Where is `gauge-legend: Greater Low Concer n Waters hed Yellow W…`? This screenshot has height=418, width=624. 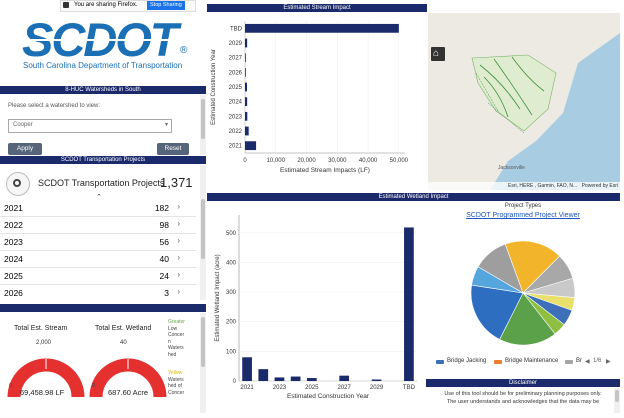
gauge-legend: Greater Low Concer n Waters hed Yellow W… is located at coordinates (181, 357).